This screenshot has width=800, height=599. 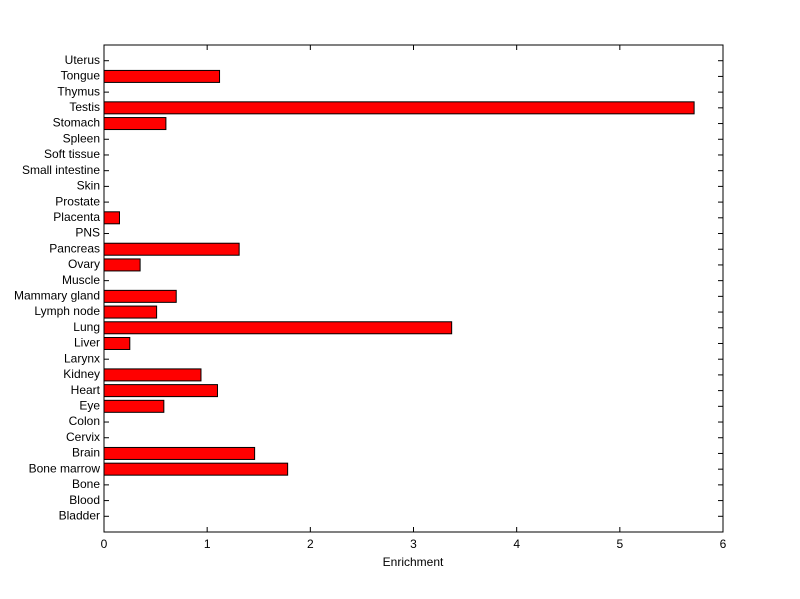 What do you see at coordinates (77, 201) in the screenshot?
I see `y-tick-label: Prostate` at bounding box center [77, 201].